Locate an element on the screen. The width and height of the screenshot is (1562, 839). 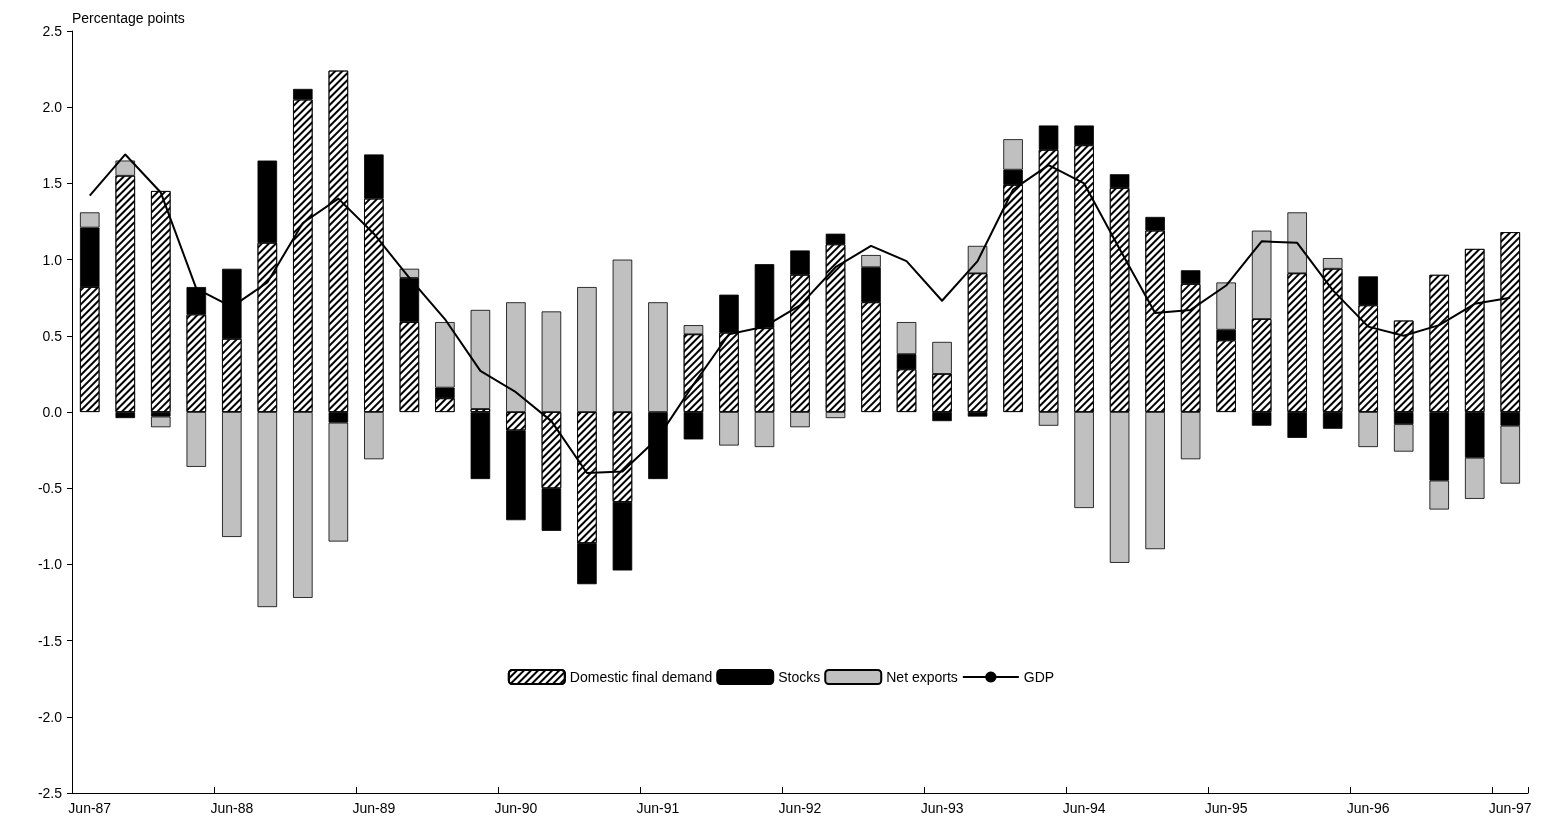
legend-label: GDP is located at coordinates (1039, 677).